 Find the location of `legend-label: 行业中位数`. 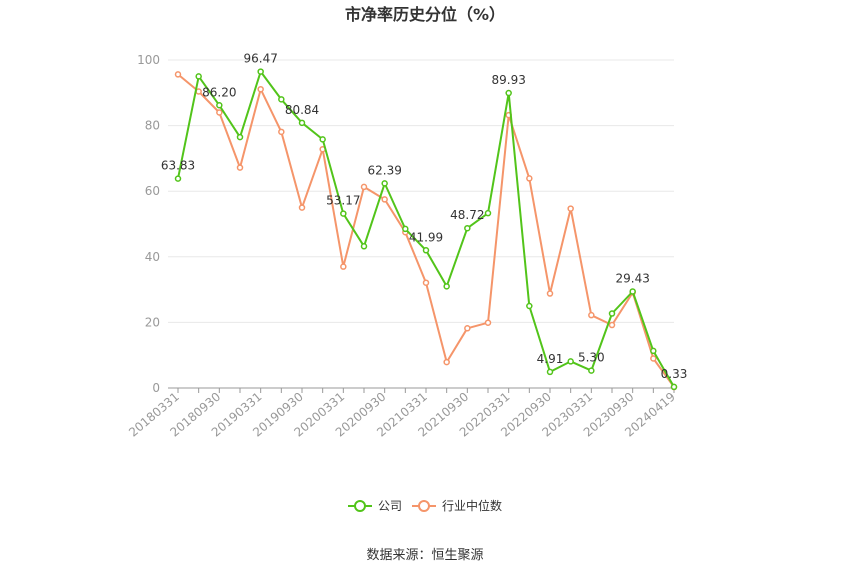

legend-label: 行业中位数 is located at coordinates (472, 505).